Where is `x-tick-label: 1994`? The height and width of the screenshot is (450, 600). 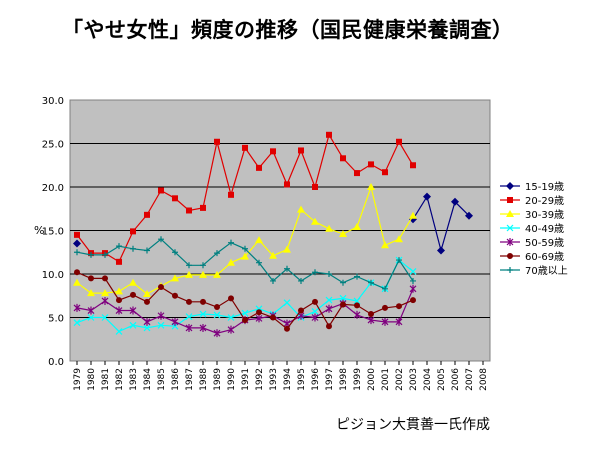
x-tick-label: 1994 is located at coordinates (288, 379).